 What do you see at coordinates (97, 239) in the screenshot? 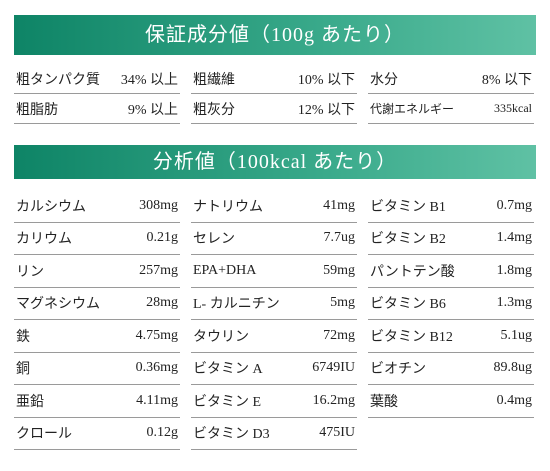
I see `nutrient-cell: カリウム 0.21g` at bounding box center [97, 239].